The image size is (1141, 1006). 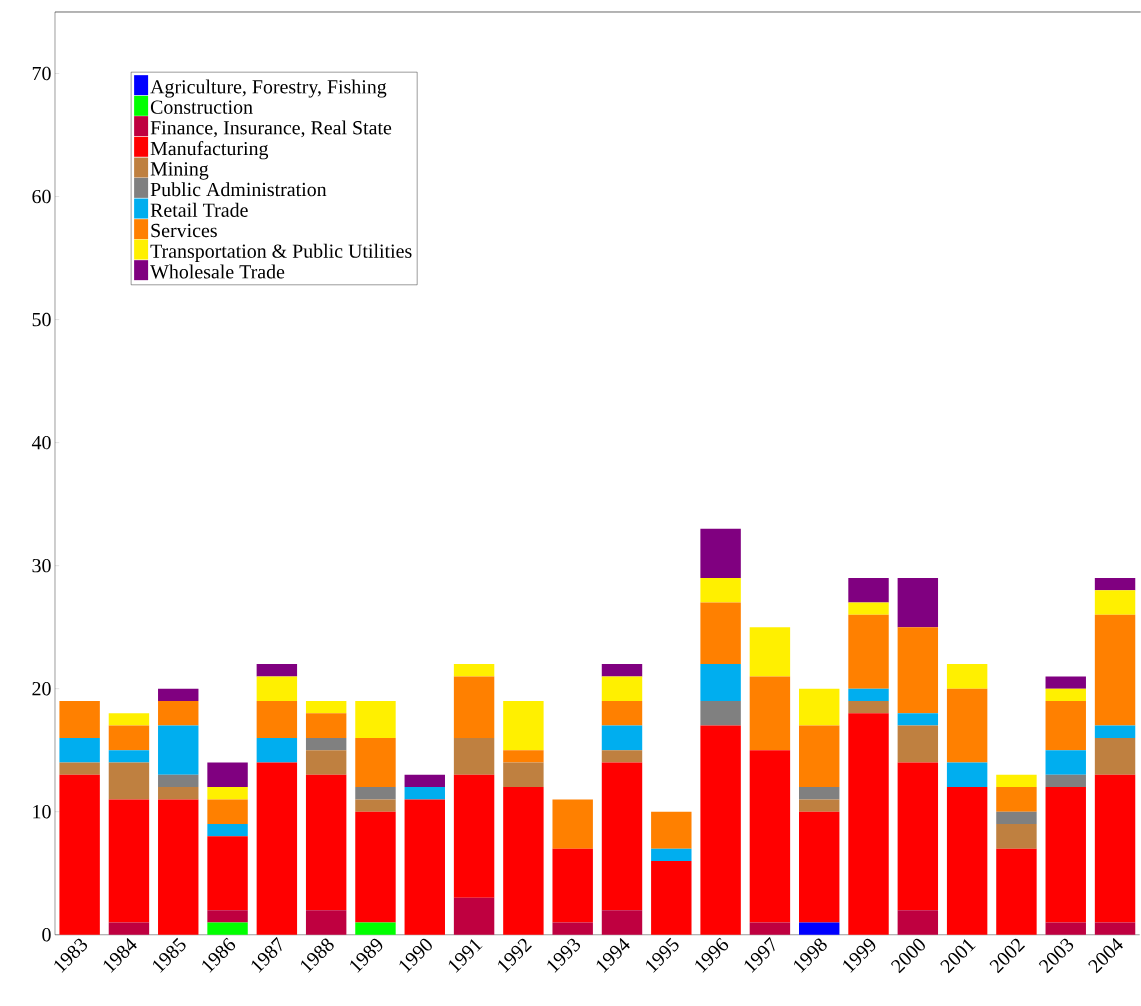 What do you see at coordinates (41, 196) in the screenshot?
I see `y-tick-label: 60` at bounding box center [41, 196].